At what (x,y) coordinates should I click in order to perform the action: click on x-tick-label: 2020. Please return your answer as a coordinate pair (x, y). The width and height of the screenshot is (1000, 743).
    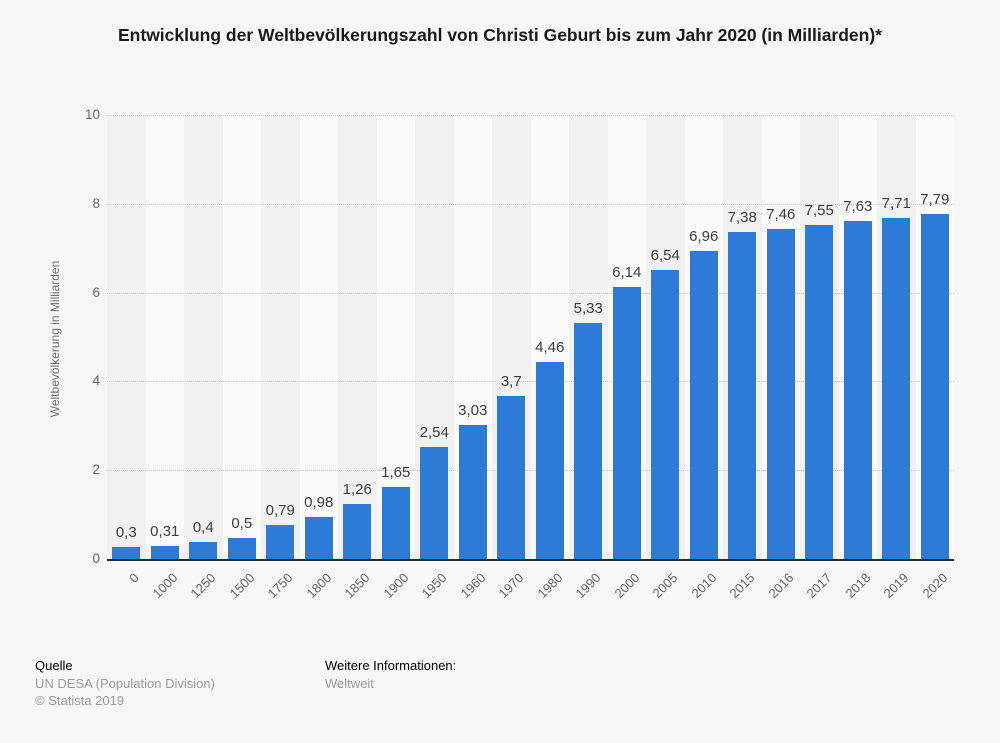
    Looking at the image, I should click on (935, 586).